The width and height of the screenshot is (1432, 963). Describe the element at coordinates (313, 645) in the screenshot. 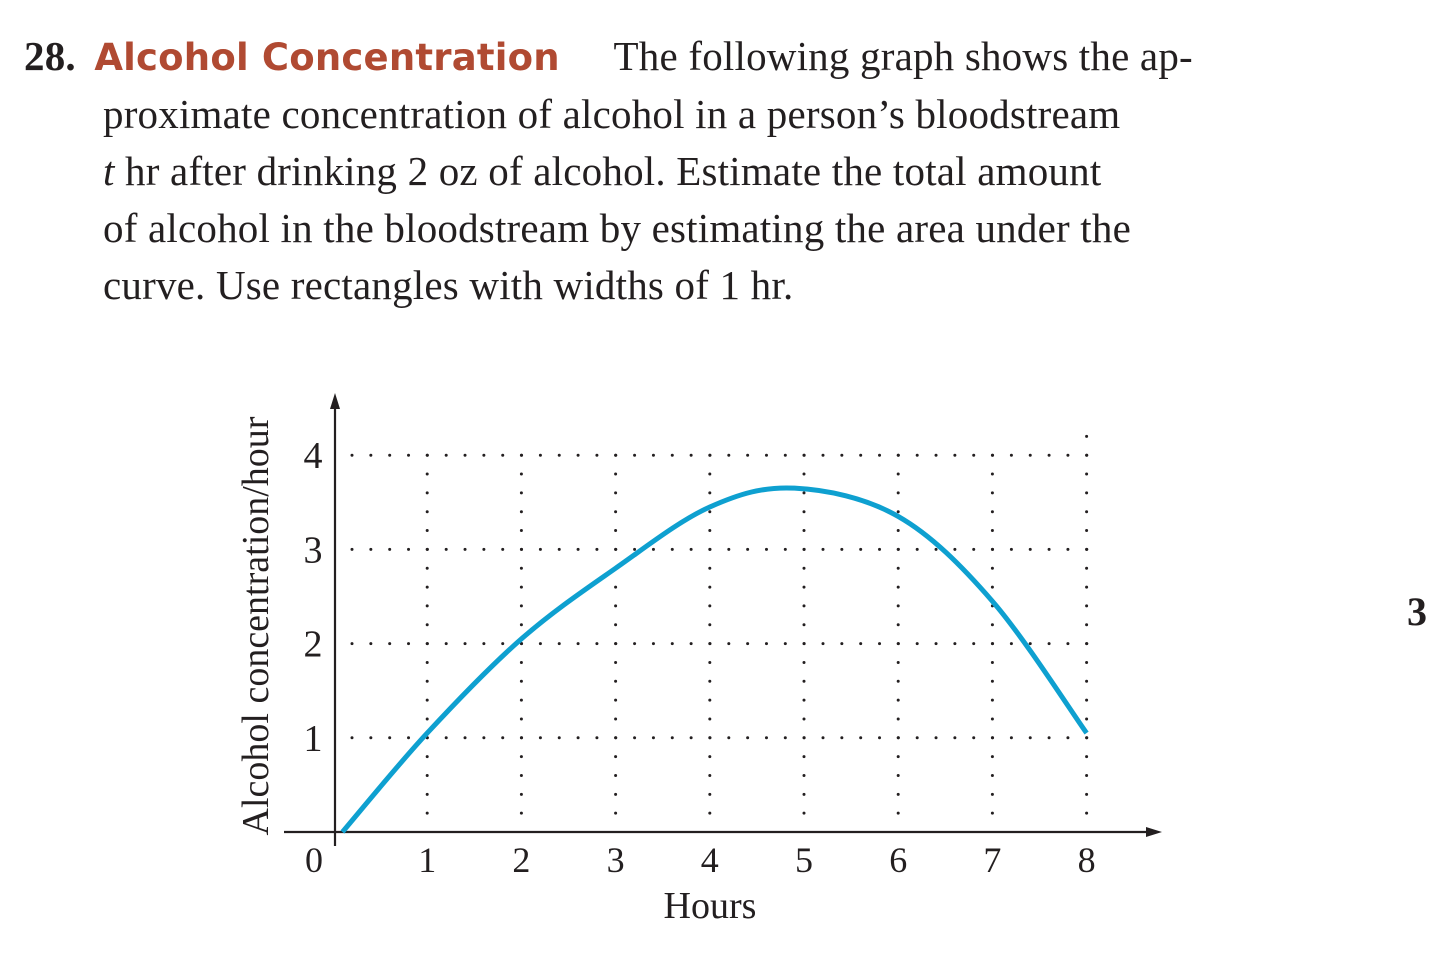

I see `y-tick-2: 2` at that location.